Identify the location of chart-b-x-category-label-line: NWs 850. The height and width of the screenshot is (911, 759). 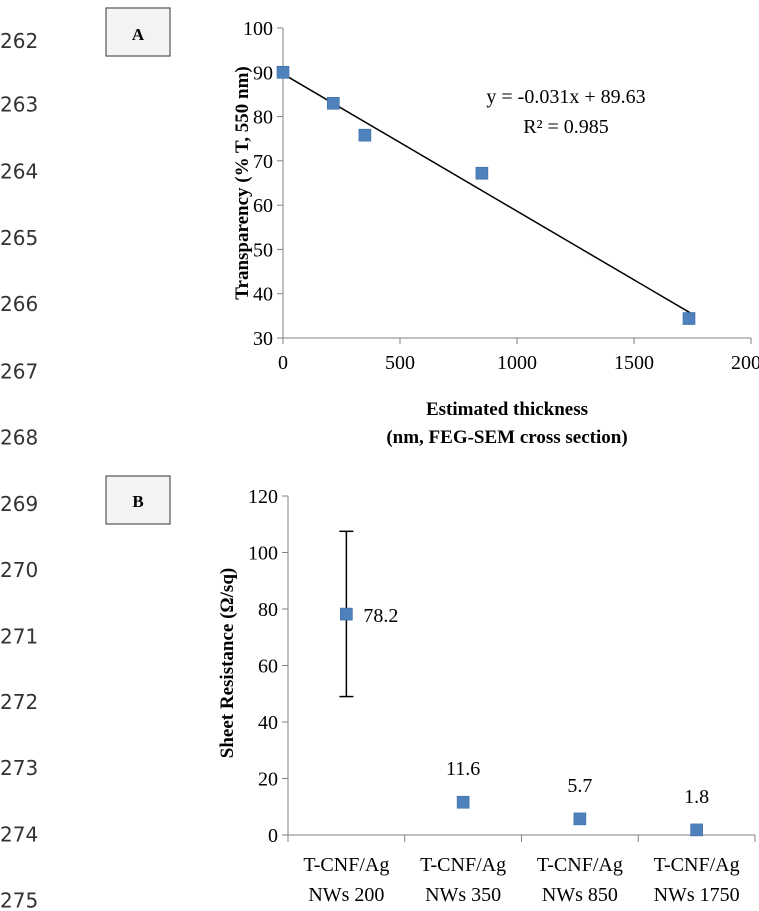
(580, 895).